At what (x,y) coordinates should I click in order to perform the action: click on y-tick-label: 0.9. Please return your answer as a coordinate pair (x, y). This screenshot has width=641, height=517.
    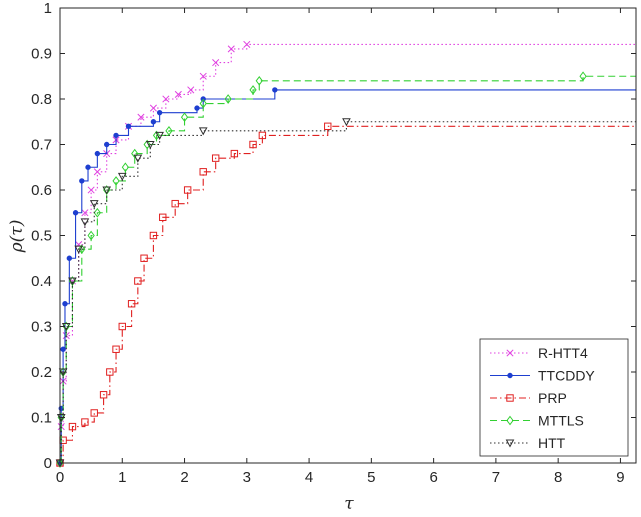
    Looking at the image, I should click on (41, 54).